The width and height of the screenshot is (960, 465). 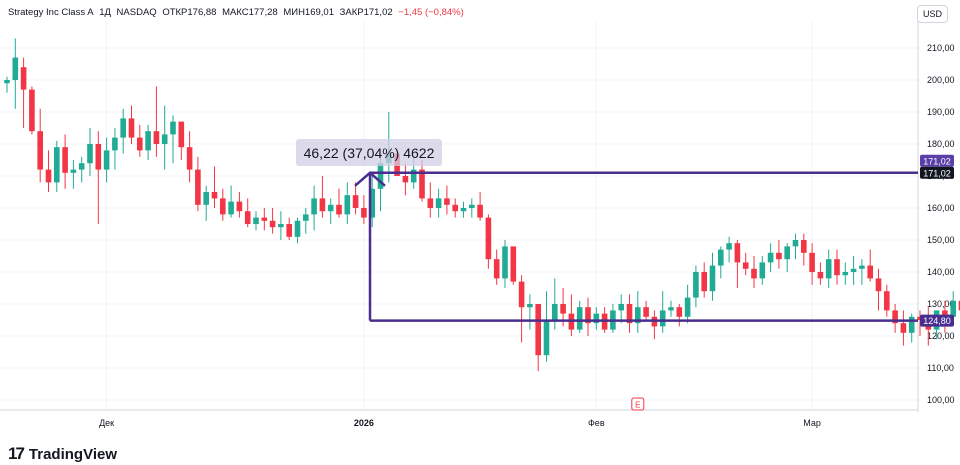 I want to click on low-value: МИН169,01, so click(x=308, y=12).